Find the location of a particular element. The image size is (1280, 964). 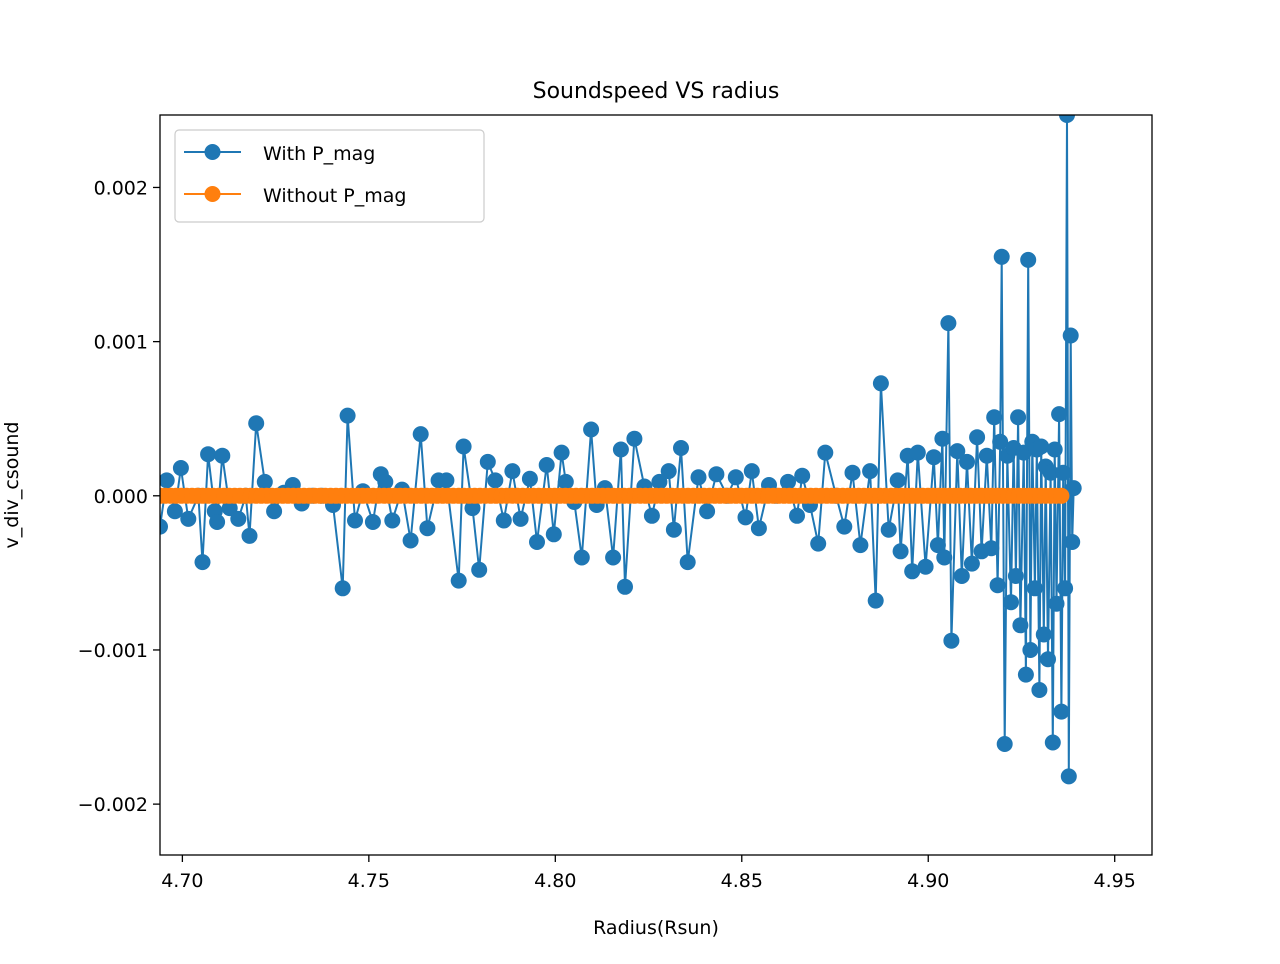

y-tick-label: 0.000 is located at coordinates (121, 497).